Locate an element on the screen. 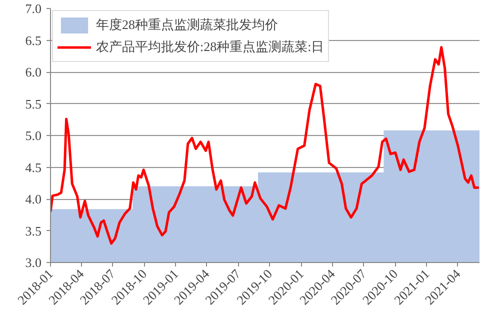  legend-label: 年度28种重点监测蔬菜批发均价 is located at coordinates (187, 25).